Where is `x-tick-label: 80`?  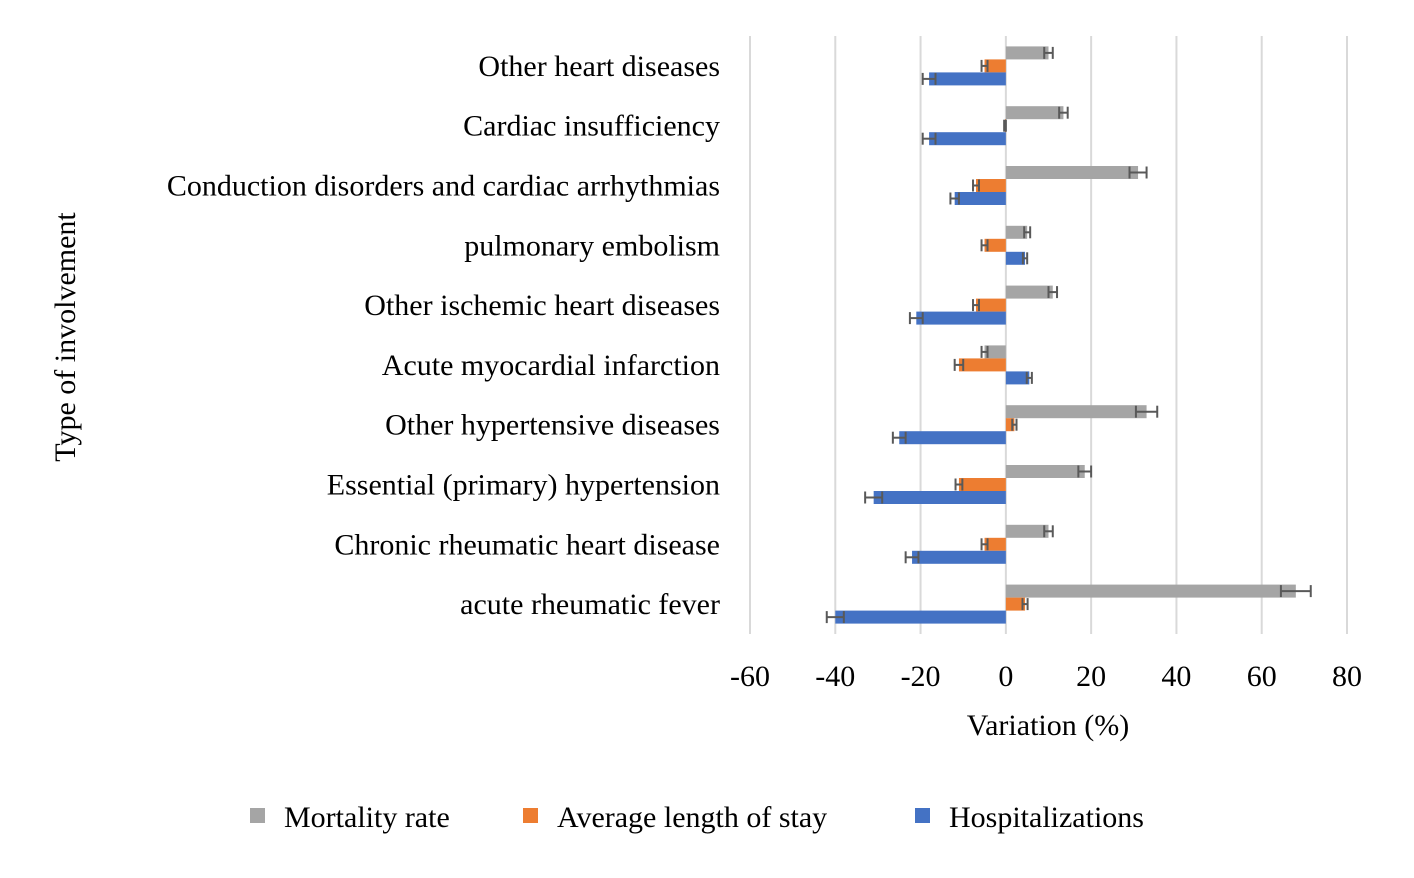
x-tick-label: 80 is located at coordinates (1347, 676).